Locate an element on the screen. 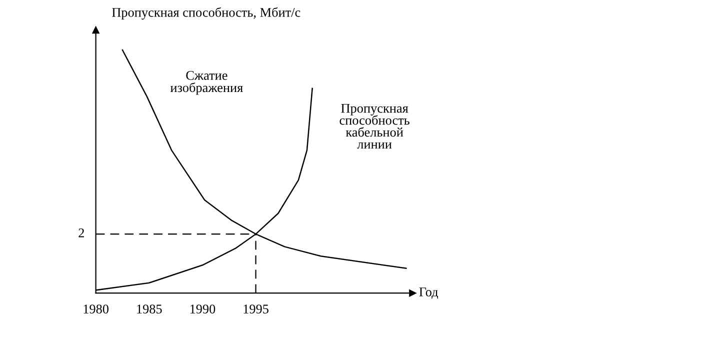  series-label: Сжатие изображения is located at coordinates (206, 83).